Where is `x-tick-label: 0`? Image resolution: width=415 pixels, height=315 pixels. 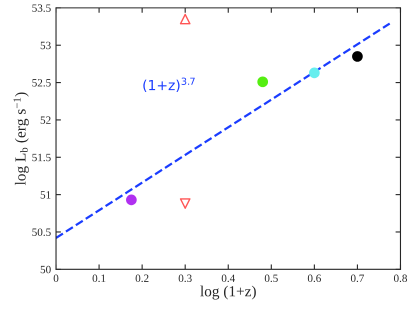 x-tick-label: 0 is located at coordinates (56, 278).